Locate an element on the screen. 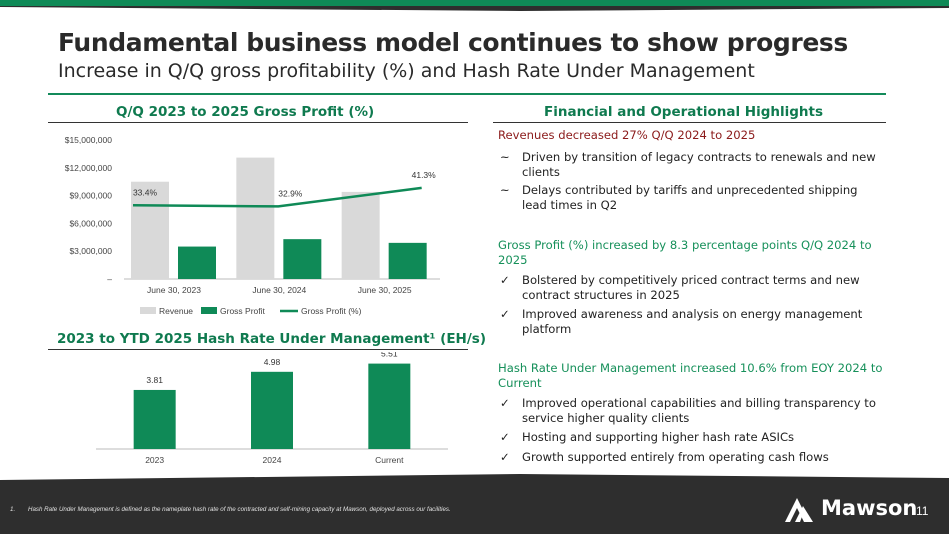 This screenshot has height=534, width=949. legend-revenue-swatch is located at coordinates (148, 310).